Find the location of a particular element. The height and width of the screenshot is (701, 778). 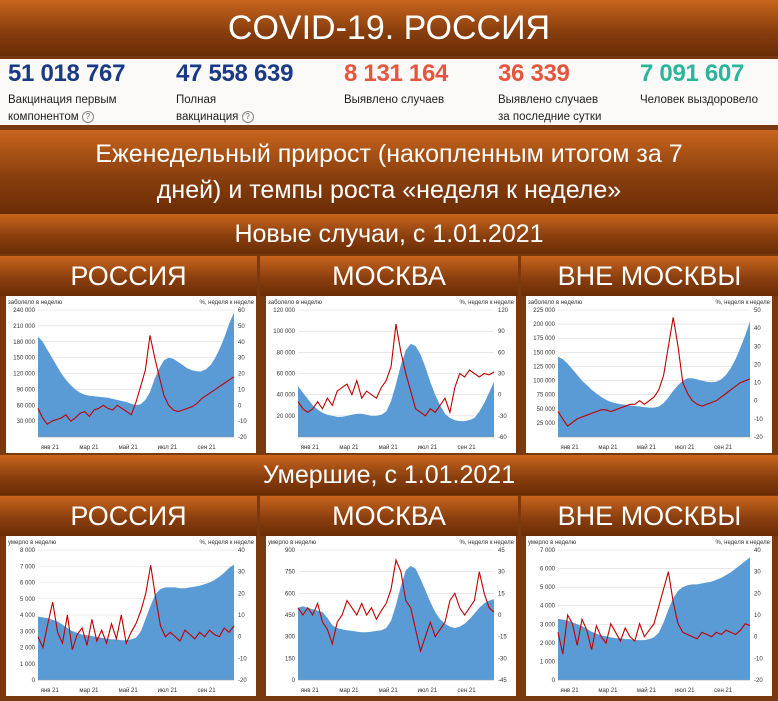

weekly-heading-line-2: дней) и темпы роста «неделя к неделе» is located at coordinates (389, 190).